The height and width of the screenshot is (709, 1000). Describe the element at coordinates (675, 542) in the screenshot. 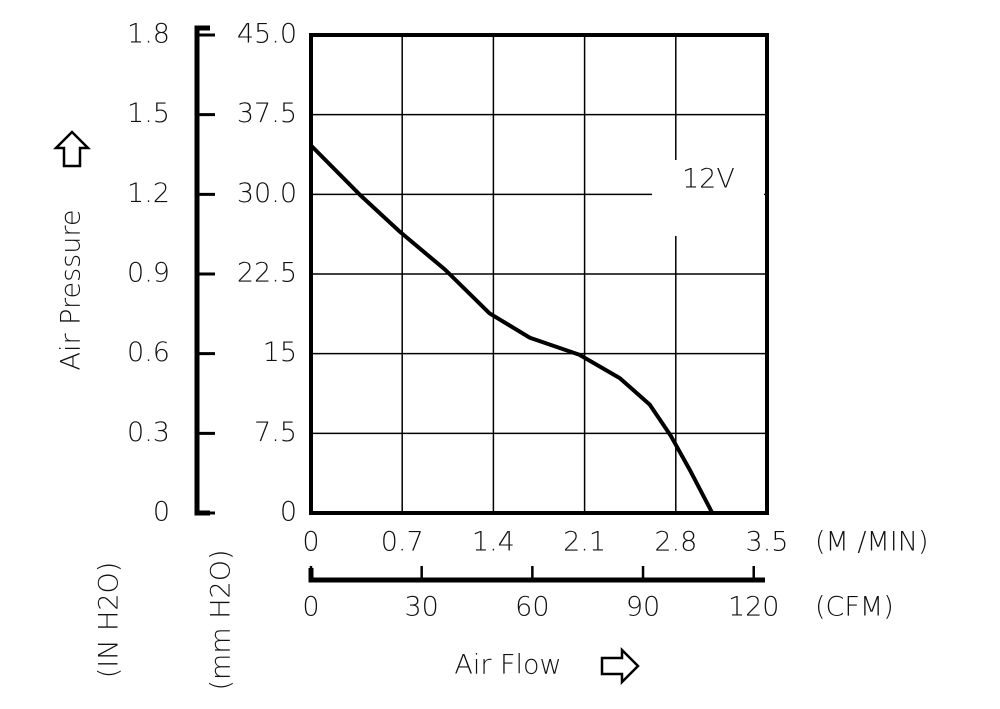

I see `x-tick-label: 2.8` at that location.